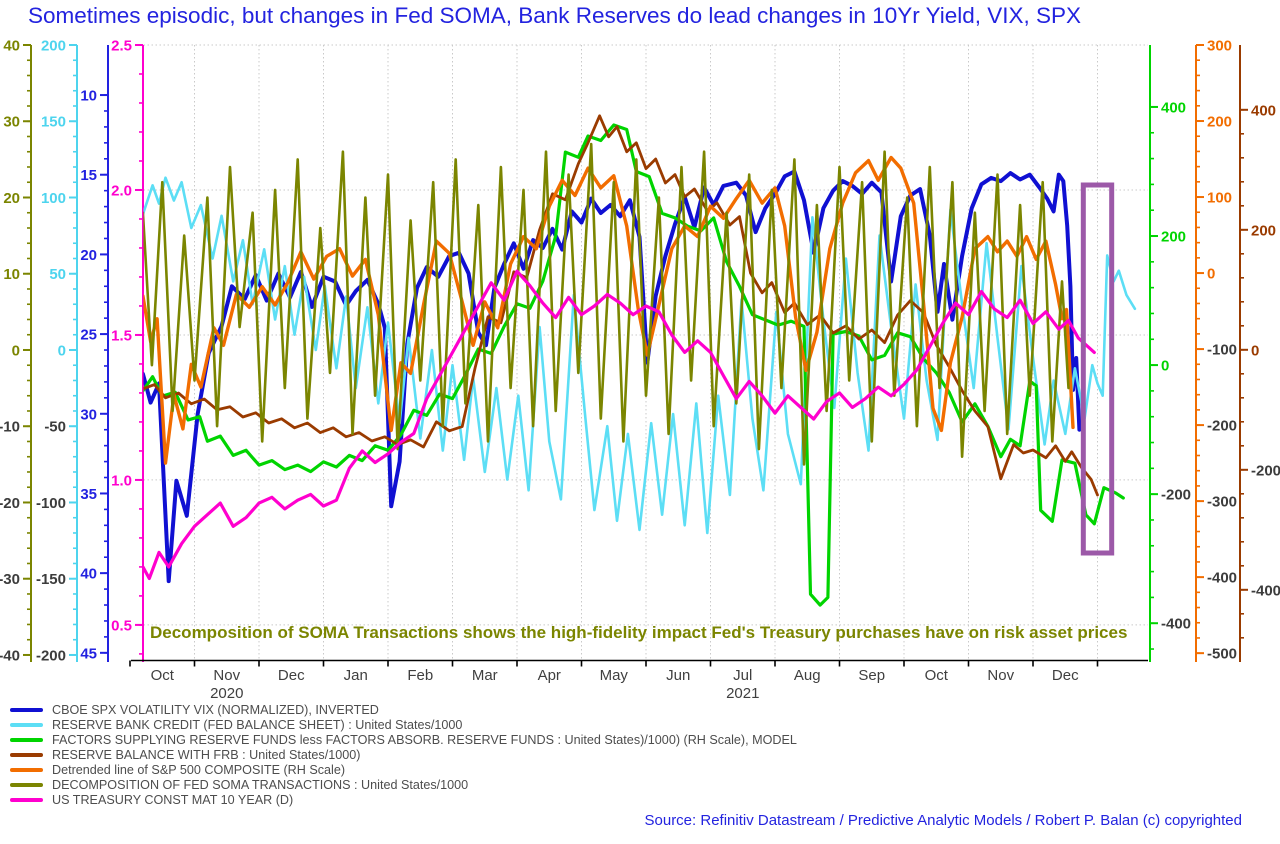 This screenshot has width=1280, height=844. What do you see at coordinates (121, 480) in the screenshot?
I see `svg-text: 1.0` at bounding box center [121, 480].